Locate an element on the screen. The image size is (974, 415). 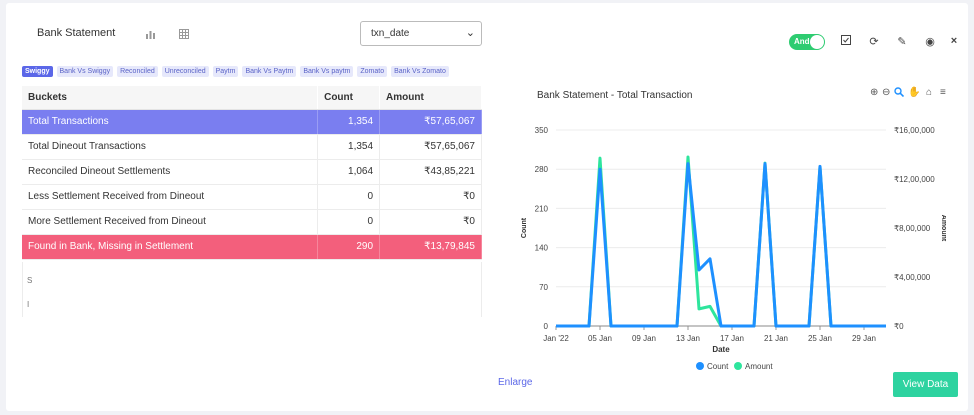
view-data-button: View Data is located at coordinates (925, 384).